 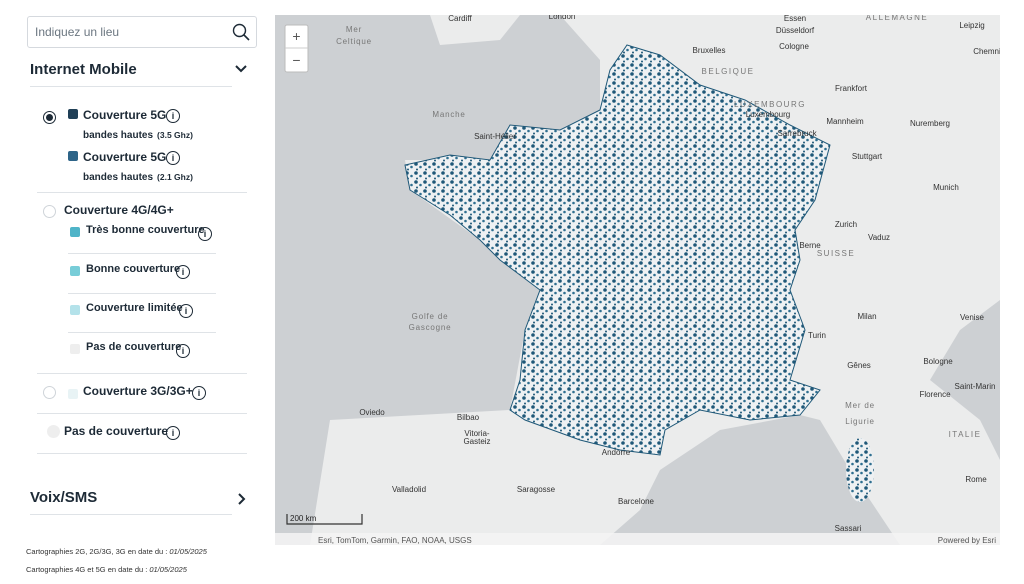 What do you see at coordinates (845, 121) in the screenshot?
I see `city-label: Mannheim` at bounding box center [845, 121].